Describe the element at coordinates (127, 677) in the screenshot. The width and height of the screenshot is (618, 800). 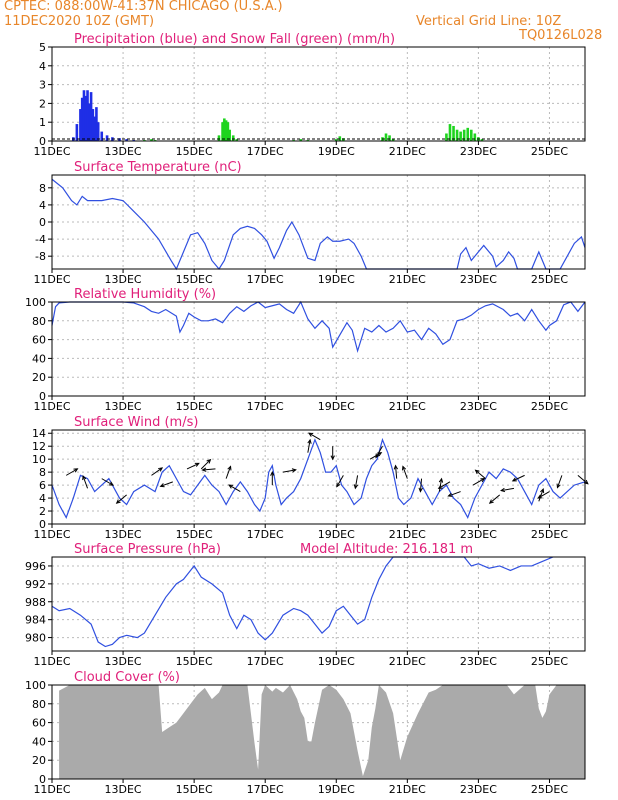
I see `panel-title: Cloud Cover (%)` at that location.